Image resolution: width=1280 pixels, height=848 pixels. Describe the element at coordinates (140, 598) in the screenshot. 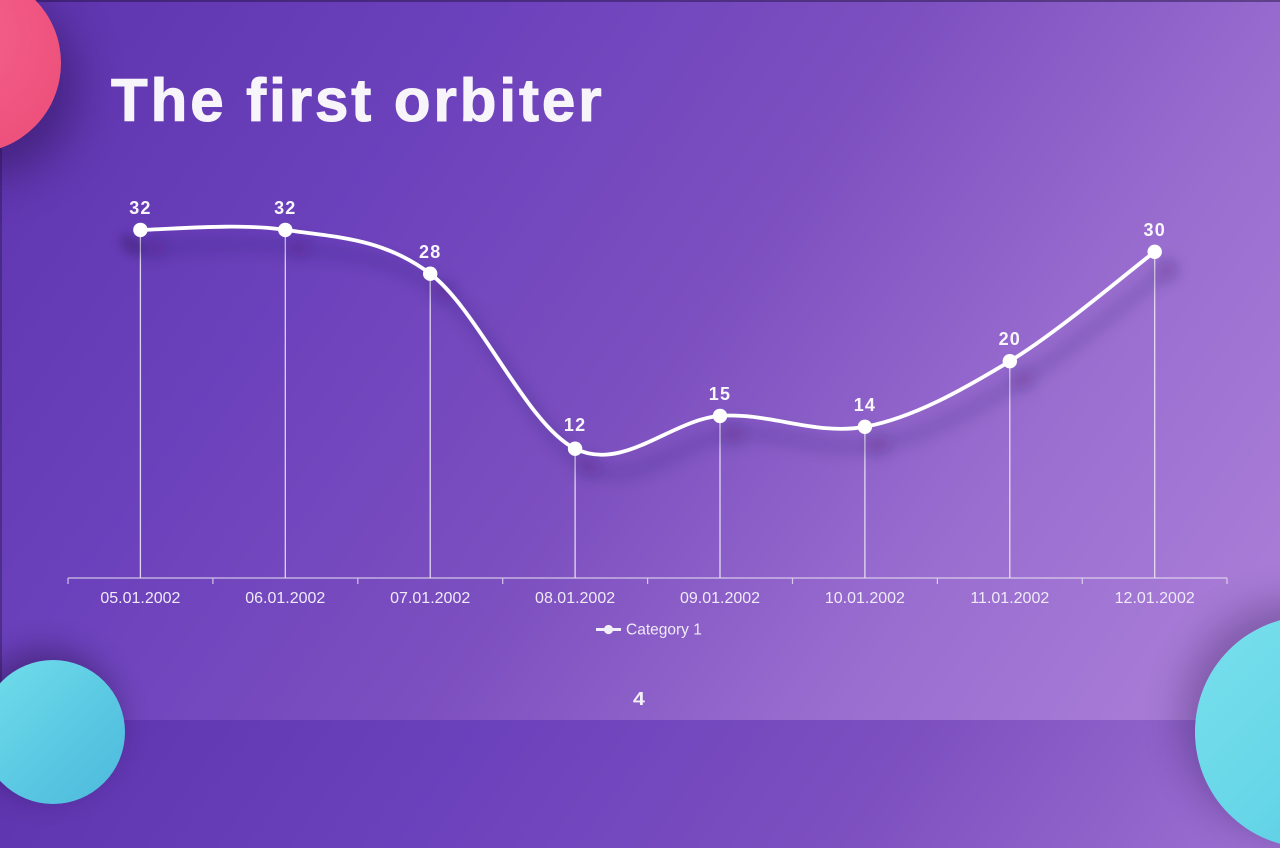

I see `svg-text: 05.01.2002` at that location.